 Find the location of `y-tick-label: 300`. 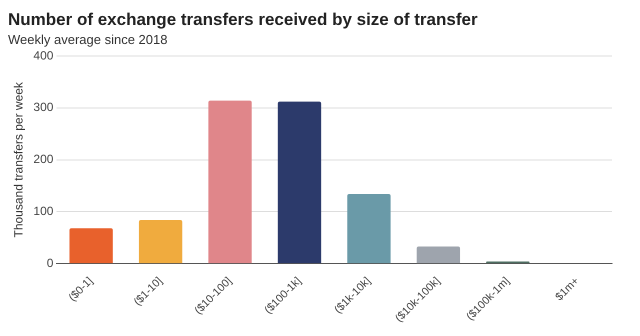

y-tick-label: 300 is located at coordinates (43, 107).